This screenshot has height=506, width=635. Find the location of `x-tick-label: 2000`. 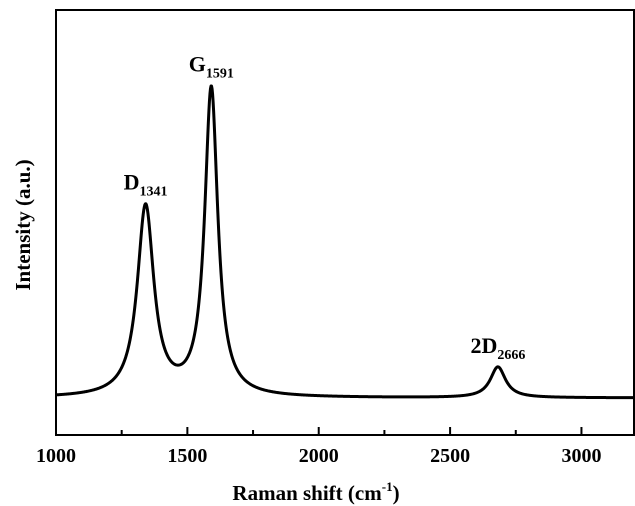

x-tick-label: 2000 is located at coordinates (319, 456).